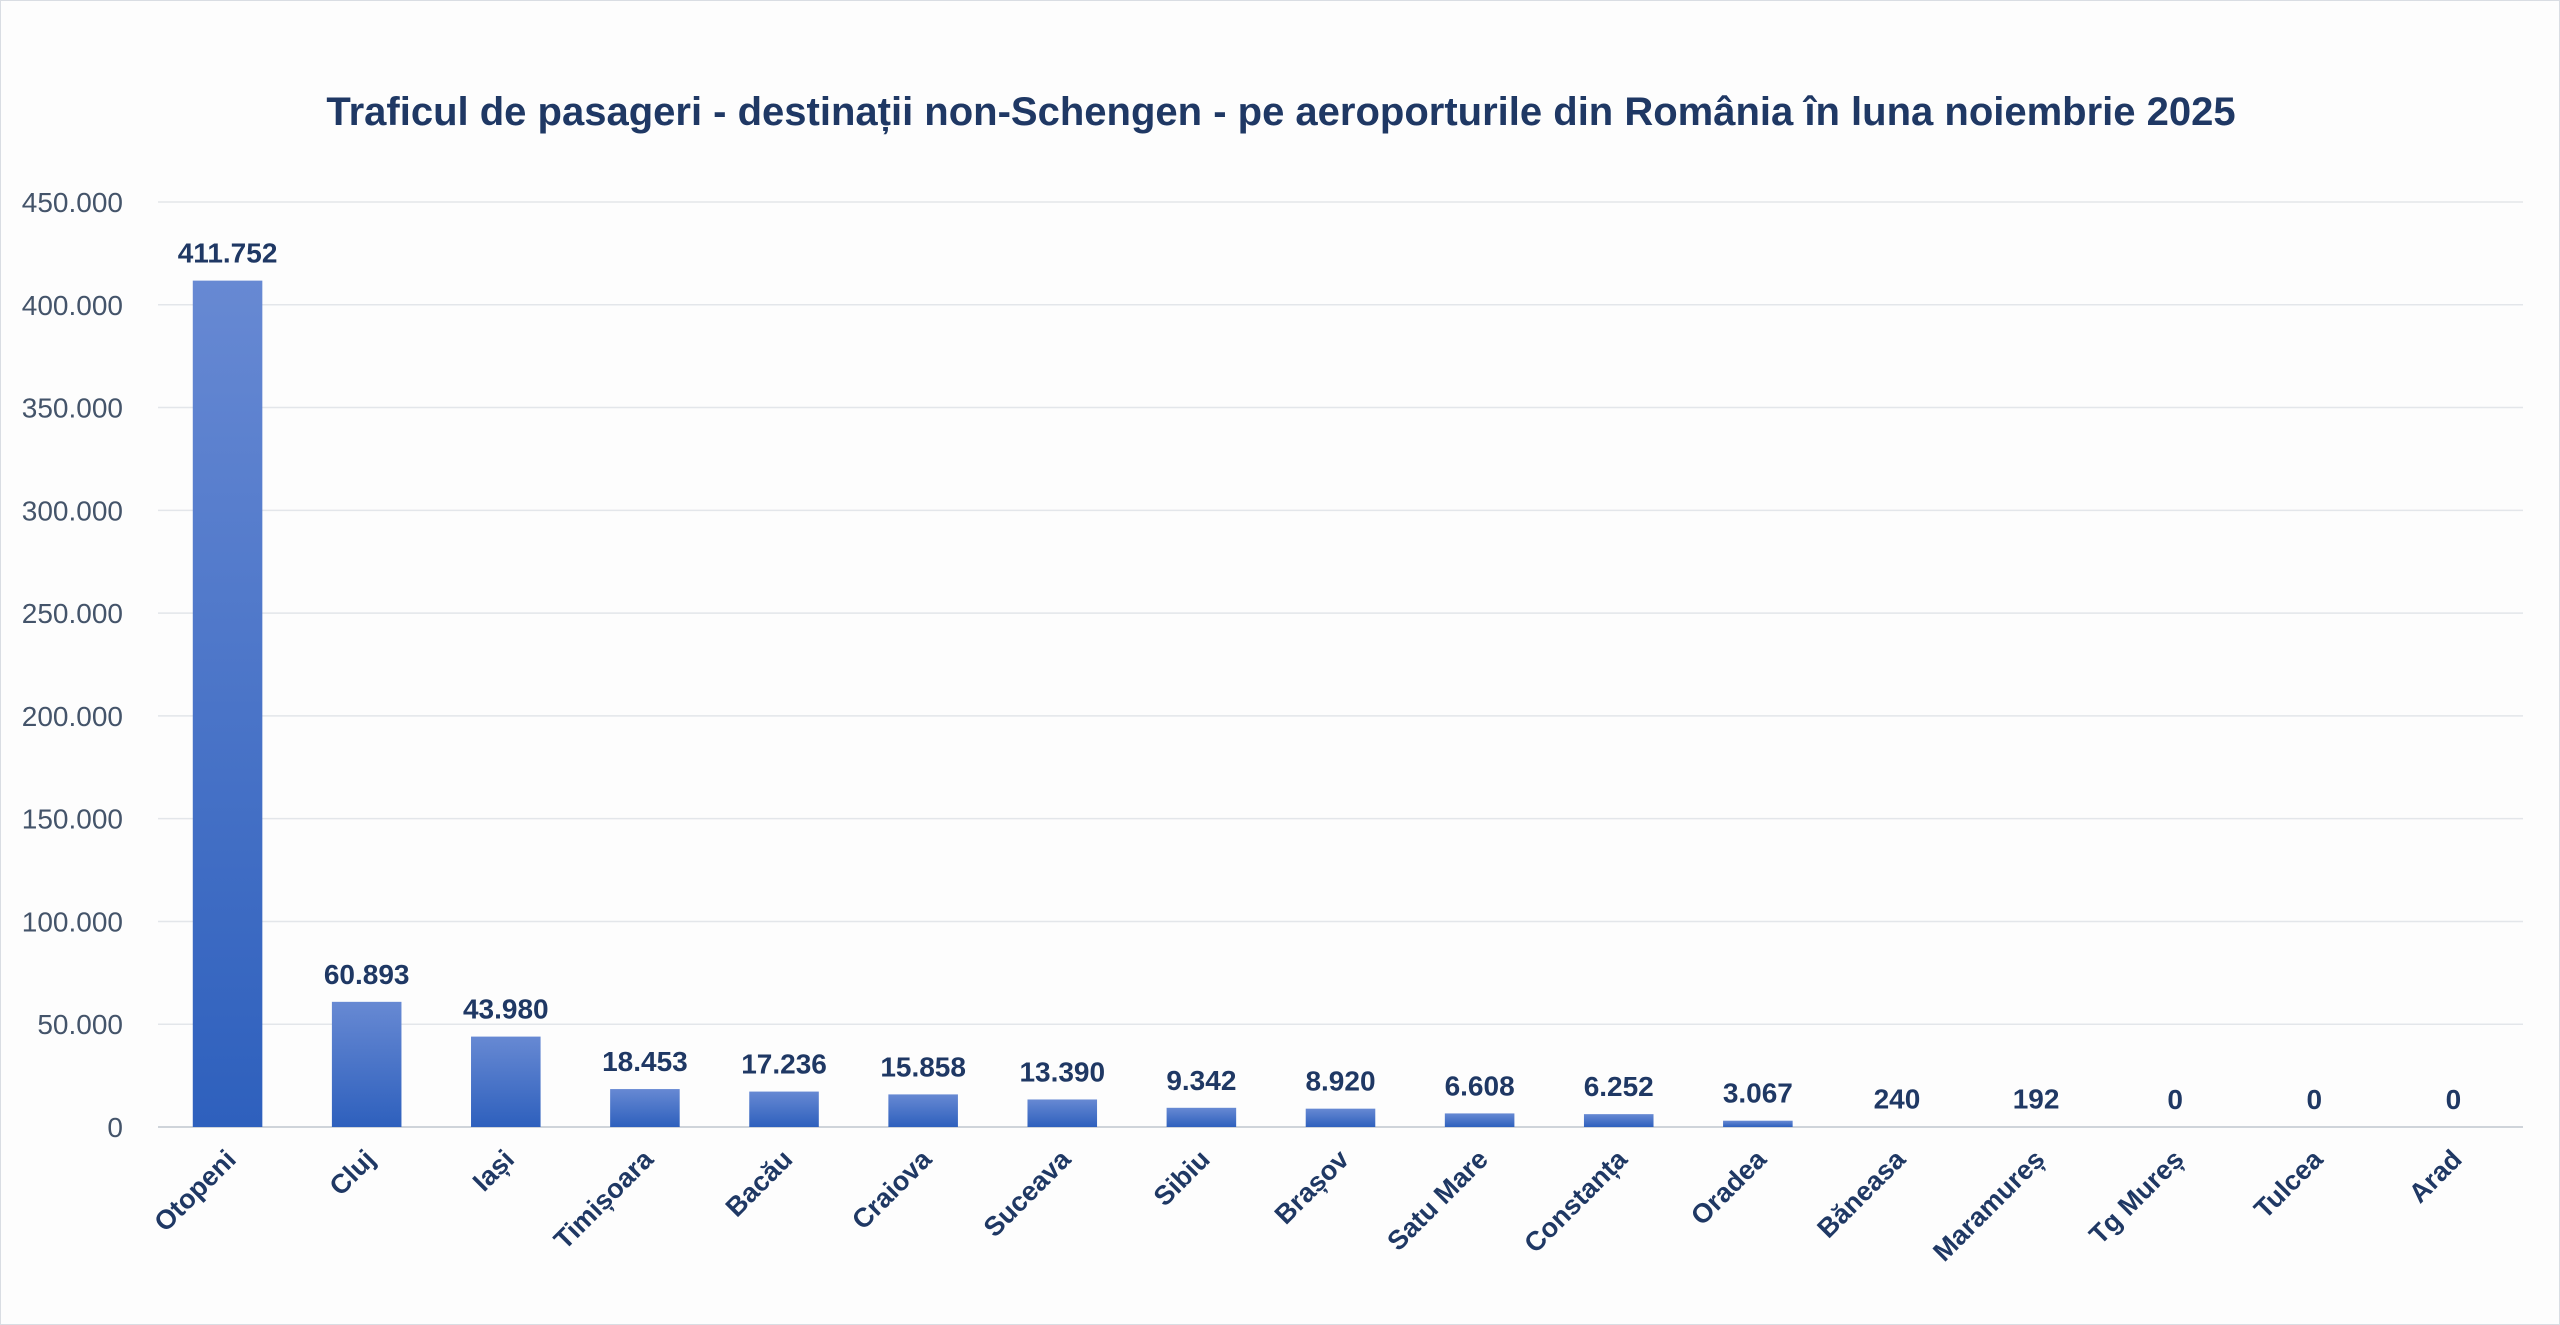 Image resolution: width=2560 pixels, height=1325 pixels. What do you see at coordinates (1861, 1193) in the screenshot?
I see `x-tick-label: Băneasa` at bounding box center [1861, 1193].